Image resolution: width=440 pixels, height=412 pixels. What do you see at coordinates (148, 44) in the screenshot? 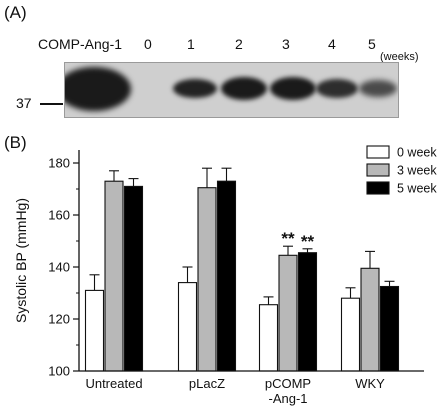
I see `lane-label-0: 0` at bounding box center [148, 44].